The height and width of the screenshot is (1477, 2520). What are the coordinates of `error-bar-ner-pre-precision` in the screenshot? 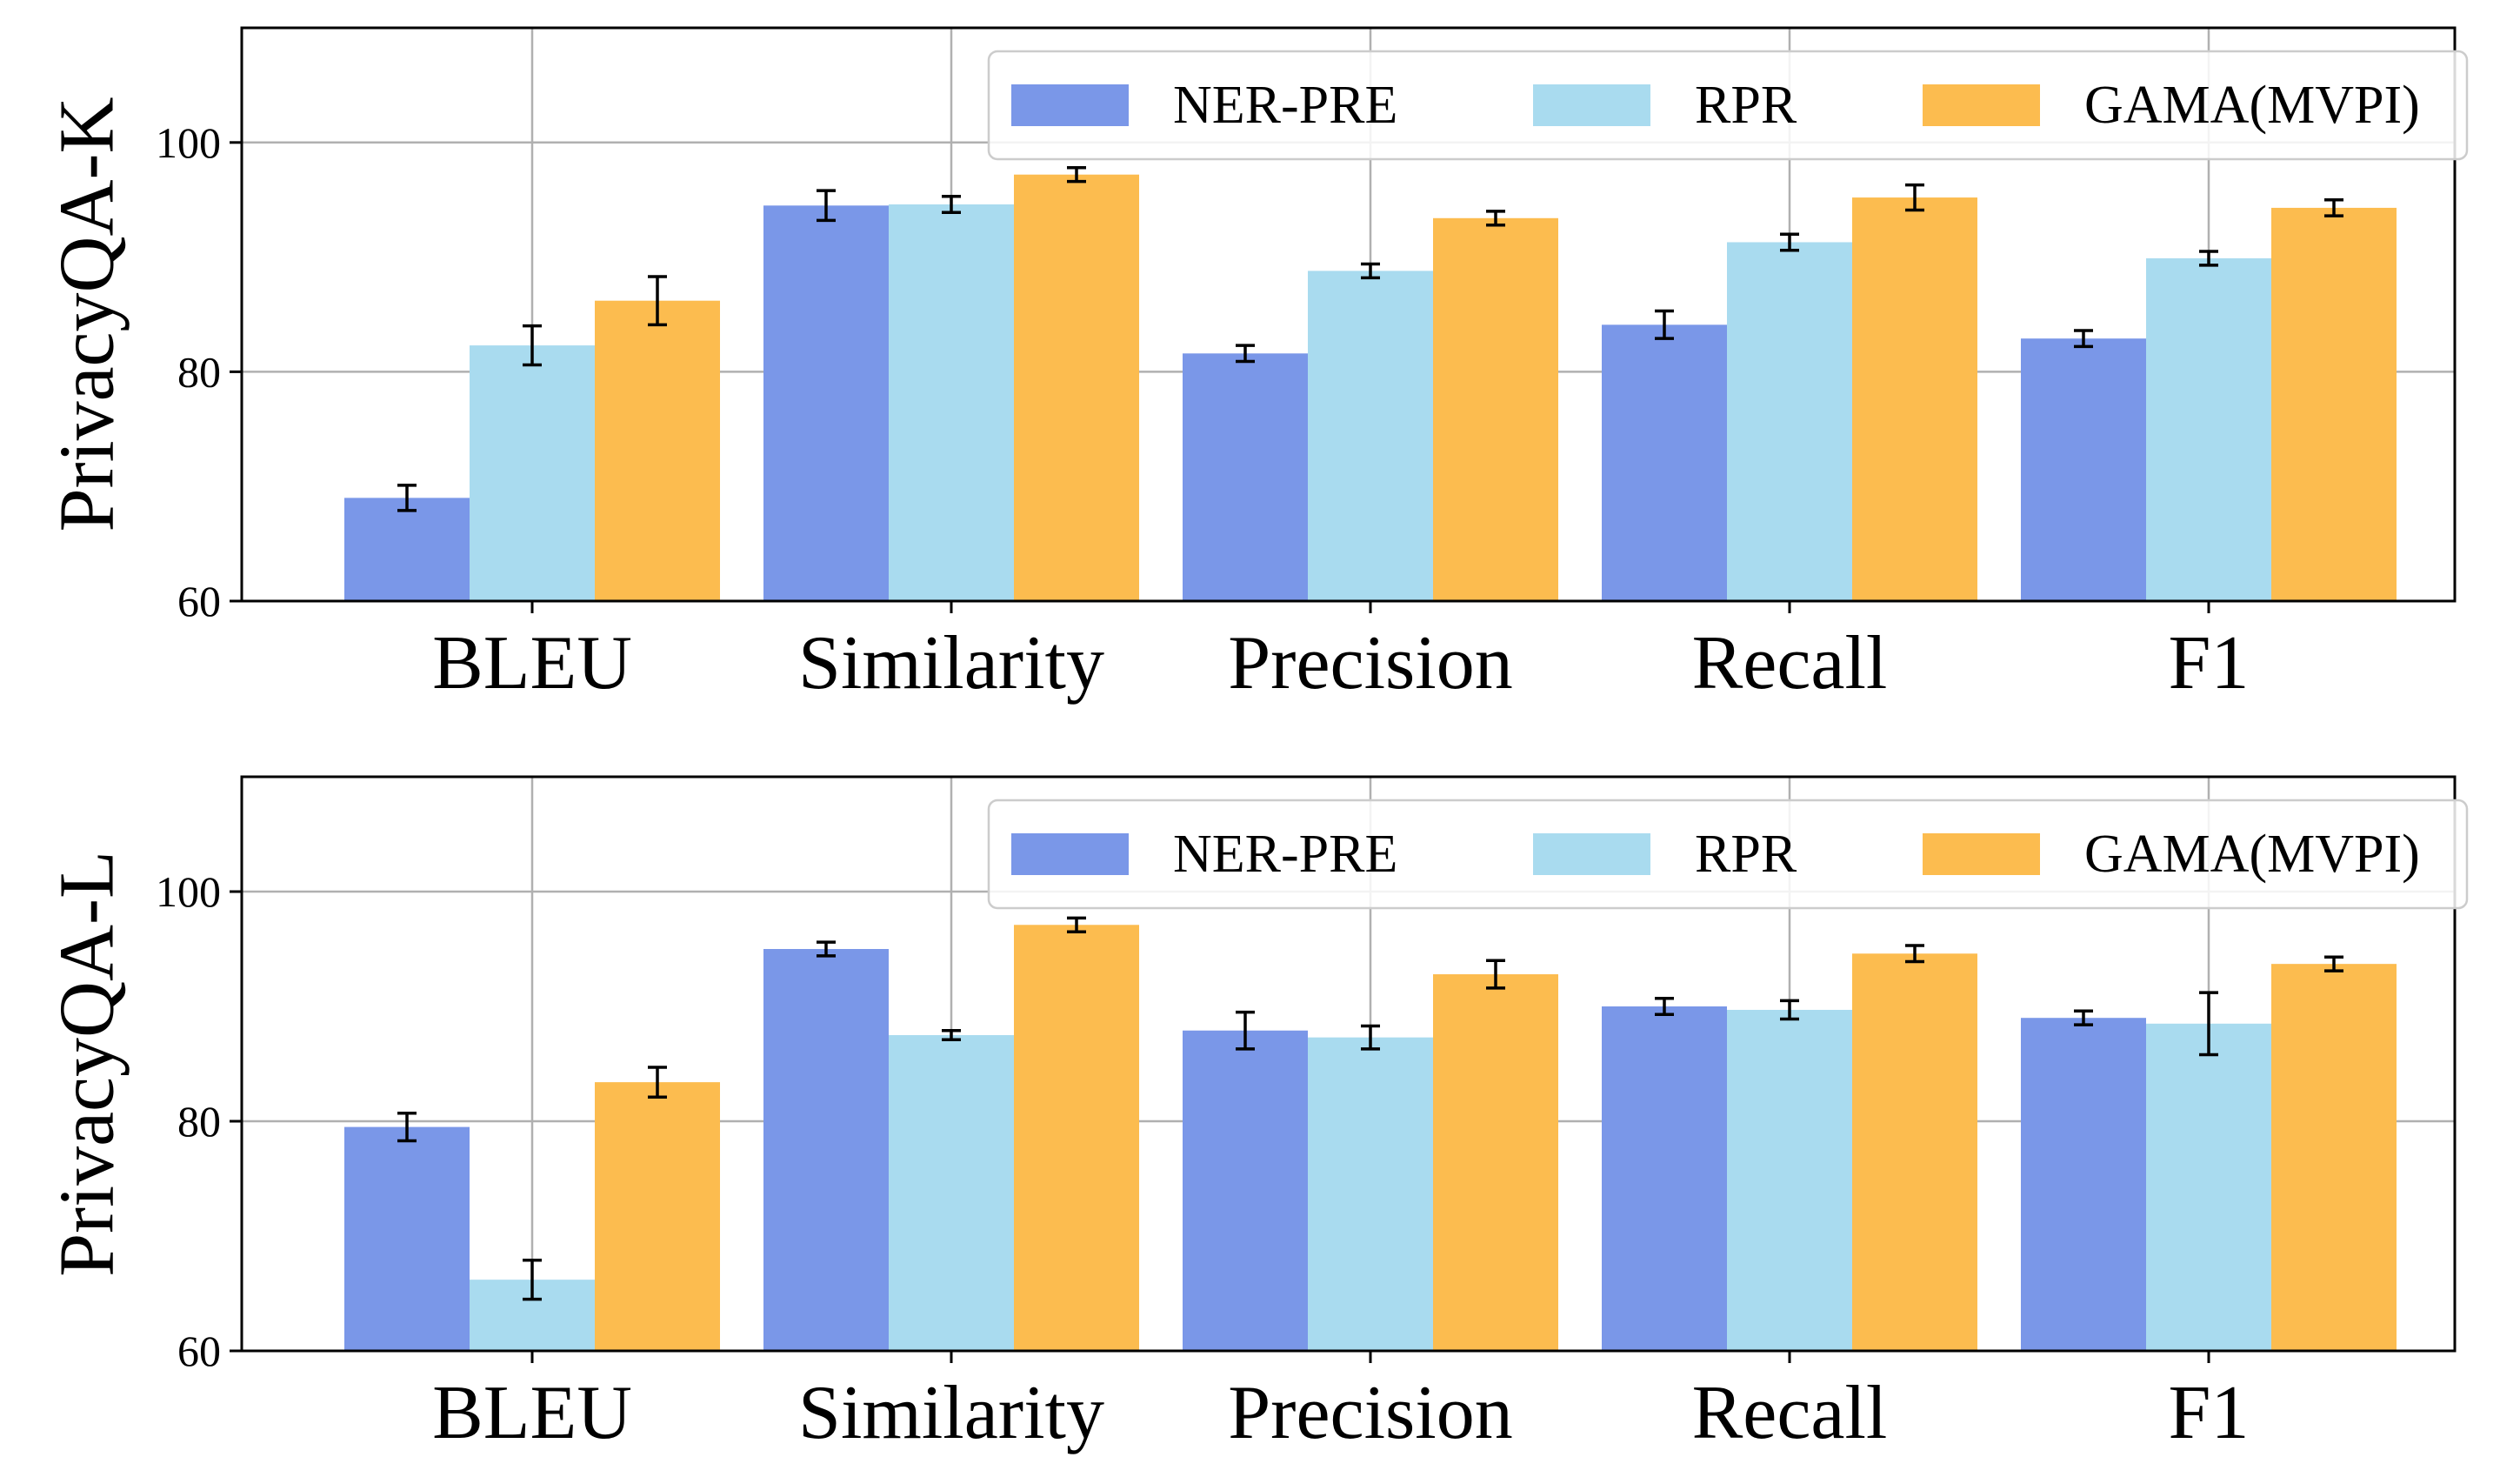 It's located at (1245, 354).